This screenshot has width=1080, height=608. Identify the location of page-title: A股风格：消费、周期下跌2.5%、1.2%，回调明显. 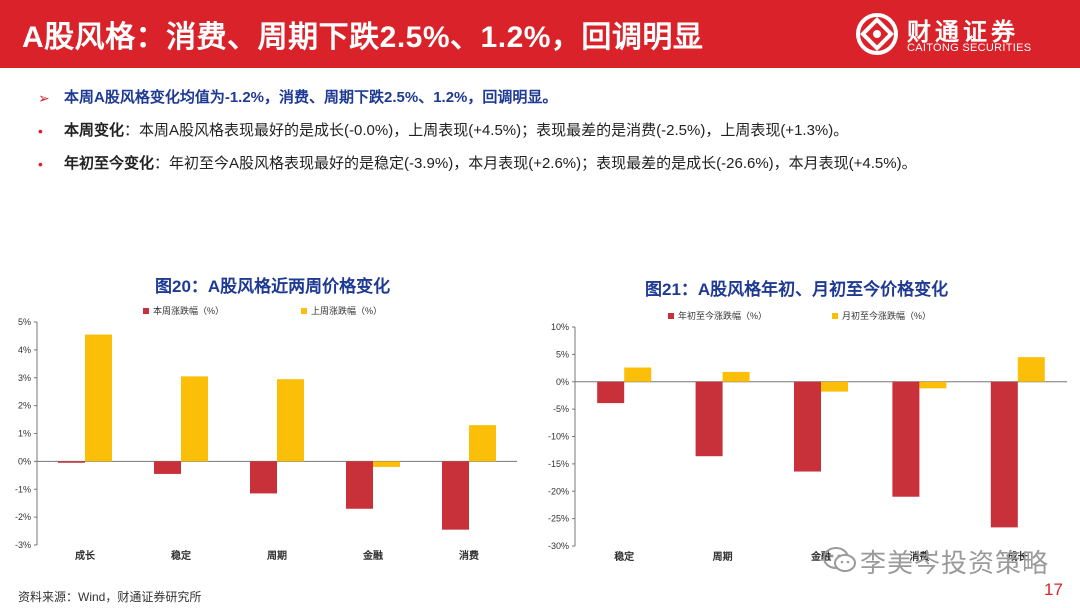
(363, 37).